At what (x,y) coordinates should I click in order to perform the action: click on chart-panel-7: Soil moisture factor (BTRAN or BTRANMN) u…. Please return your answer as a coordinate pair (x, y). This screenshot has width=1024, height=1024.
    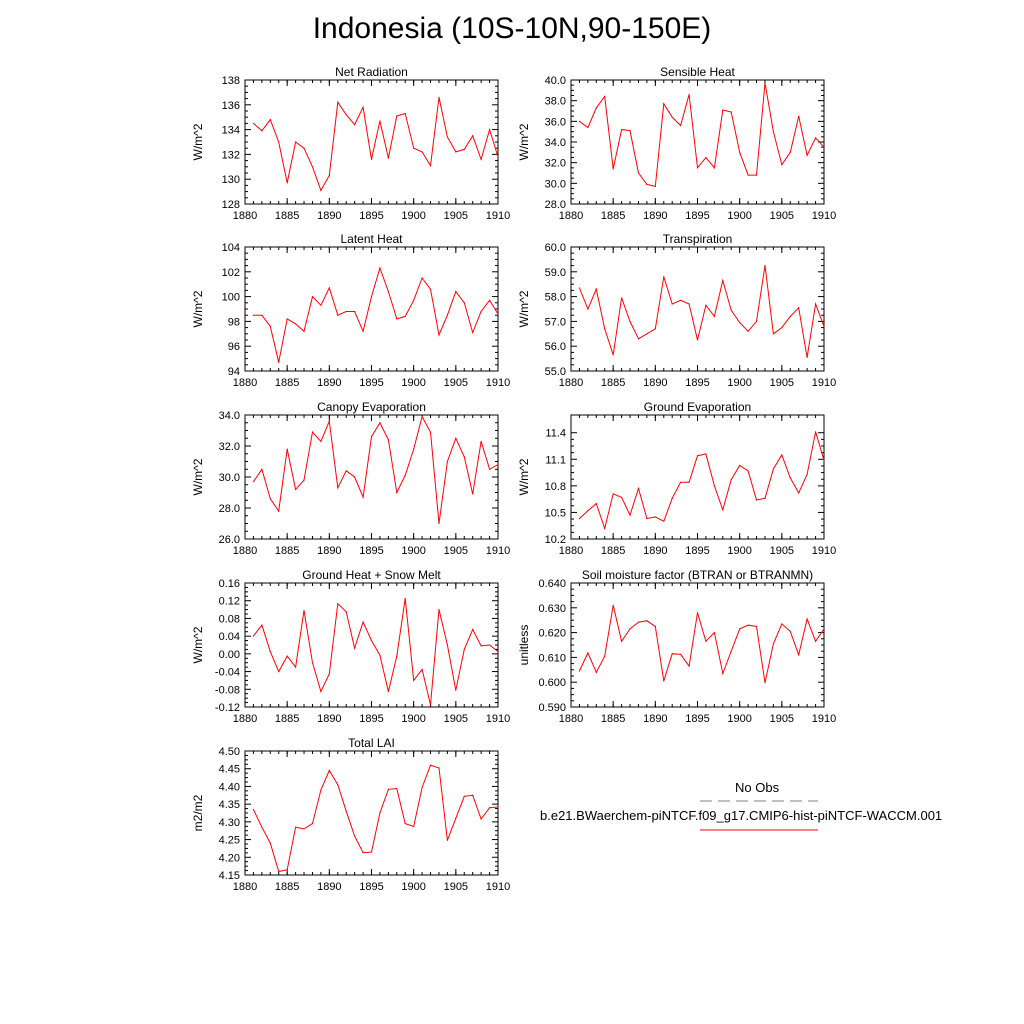
    Looking at the image, I should click on (676, 646).